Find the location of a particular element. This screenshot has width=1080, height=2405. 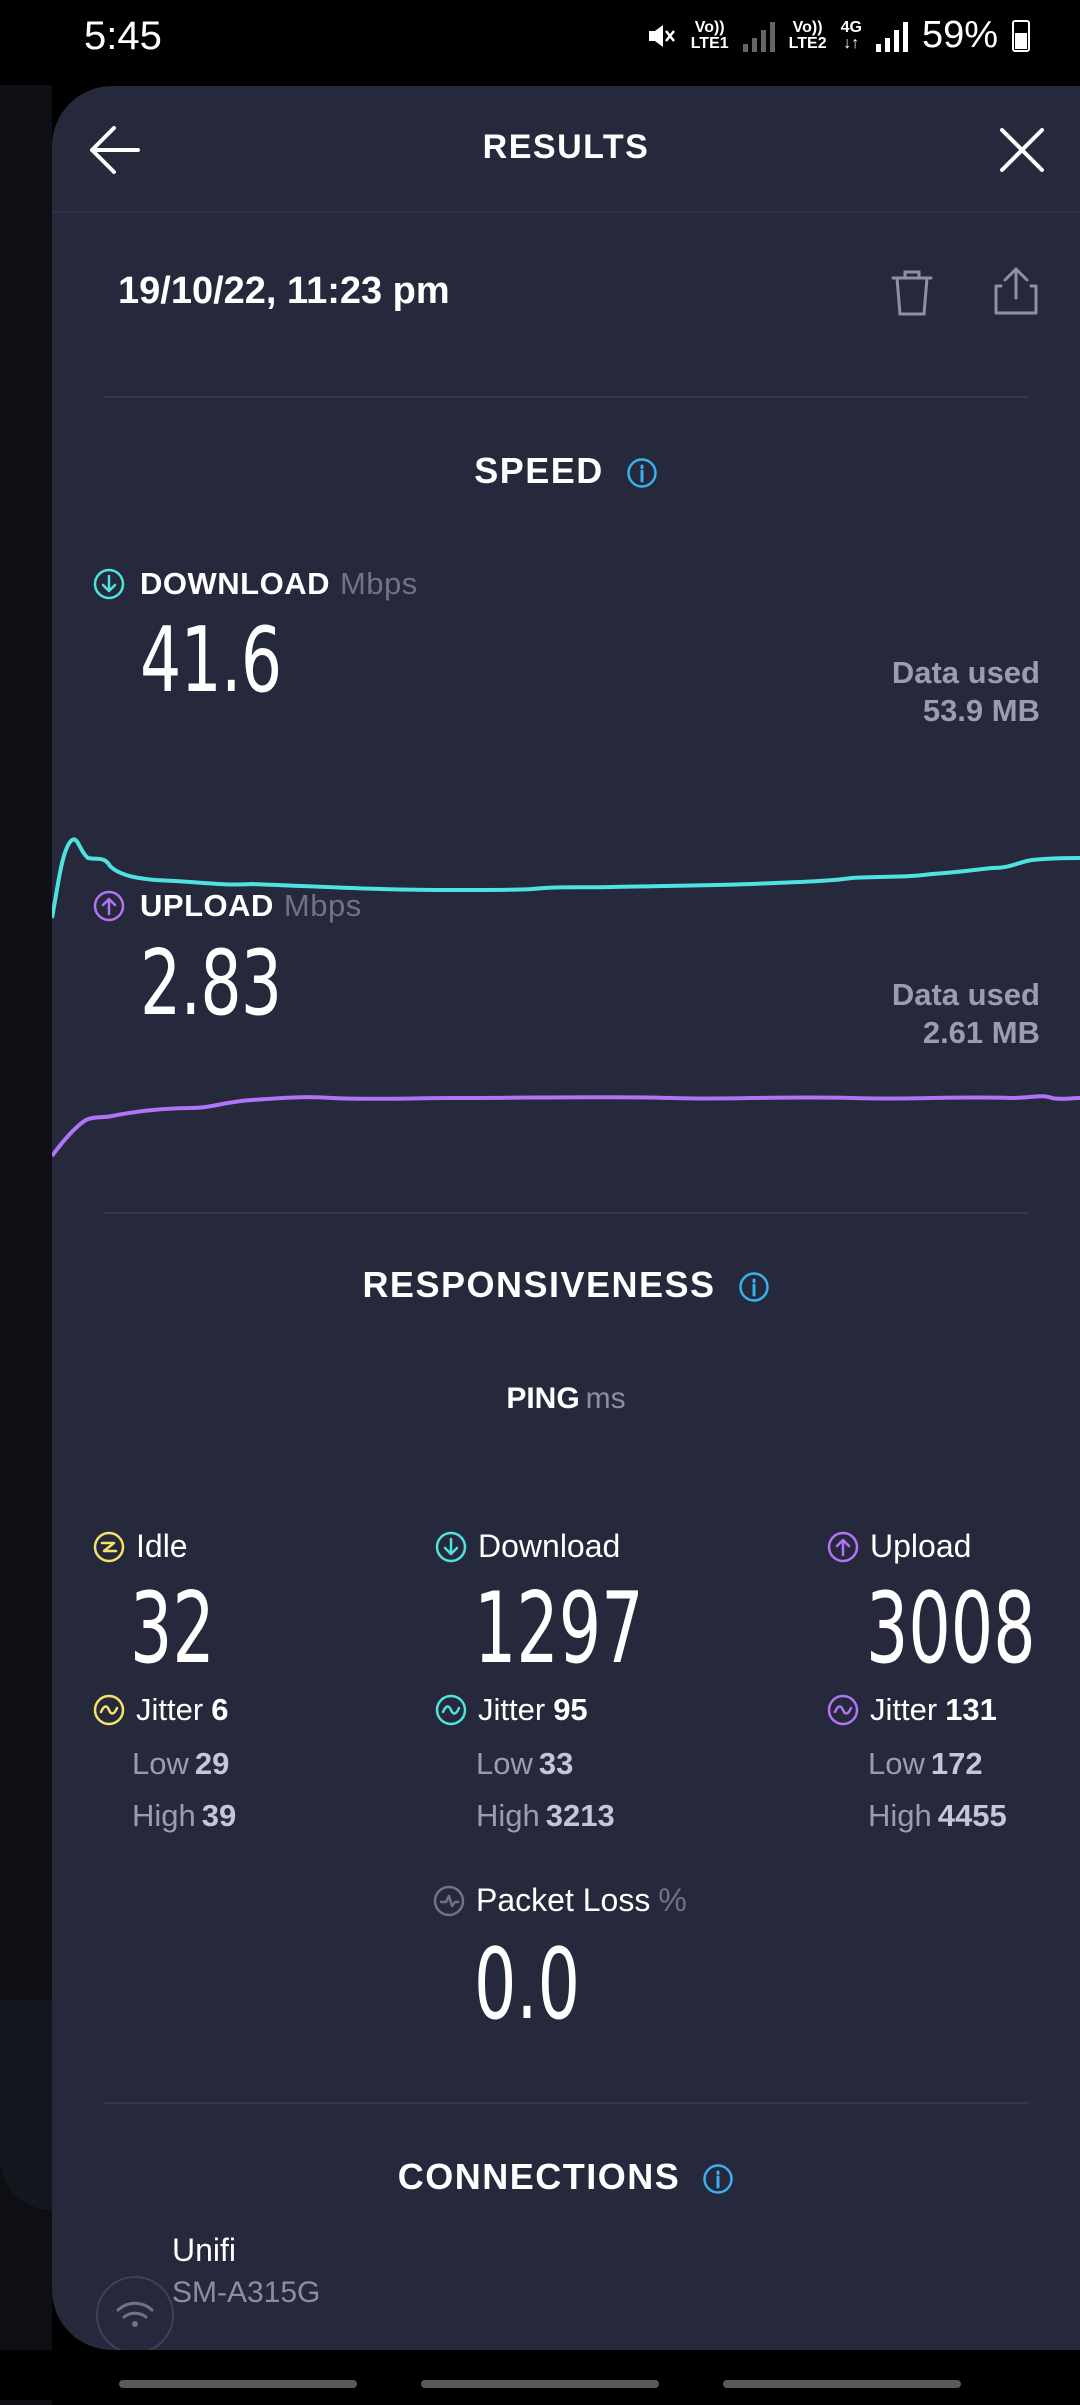

ping-upload-high: High 4455 is located at coordinates (937, 1815).